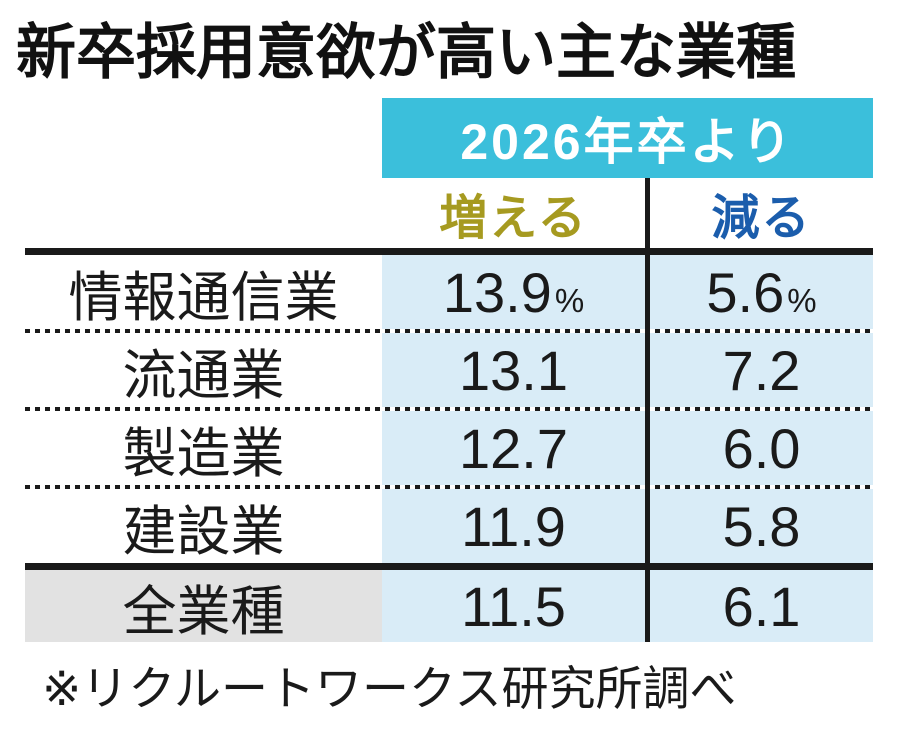  What do you see at coordinates (513, 218) in the screenshot?
I see `increase-column-header: 増える` at bounding box center [513, 218].